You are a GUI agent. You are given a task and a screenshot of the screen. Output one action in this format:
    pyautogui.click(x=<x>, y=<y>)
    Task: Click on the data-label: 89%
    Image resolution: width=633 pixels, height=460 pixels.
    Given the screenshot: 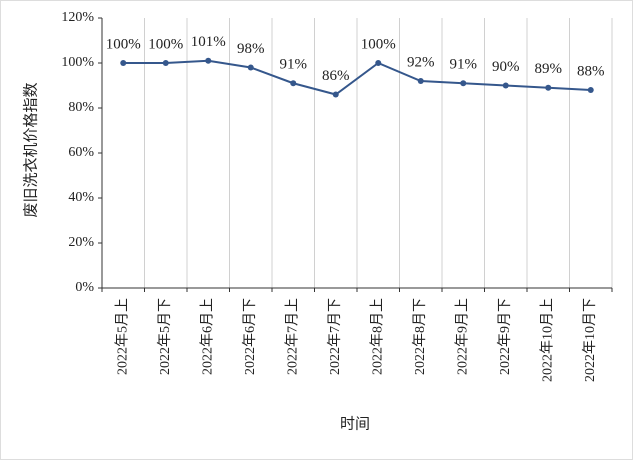 What is the action you would take?
    pyautogui.click(x=549, y=69)
    